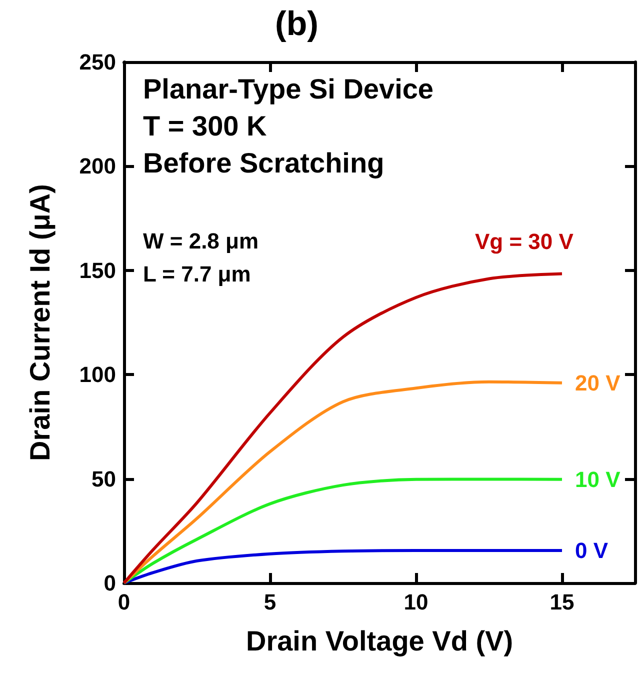 This screenshot has width=642, height=678. What do you see at coordinates (562, 602) in the screenshot?
I see `x-tick-label: 15` at bounding box center [562, 602].